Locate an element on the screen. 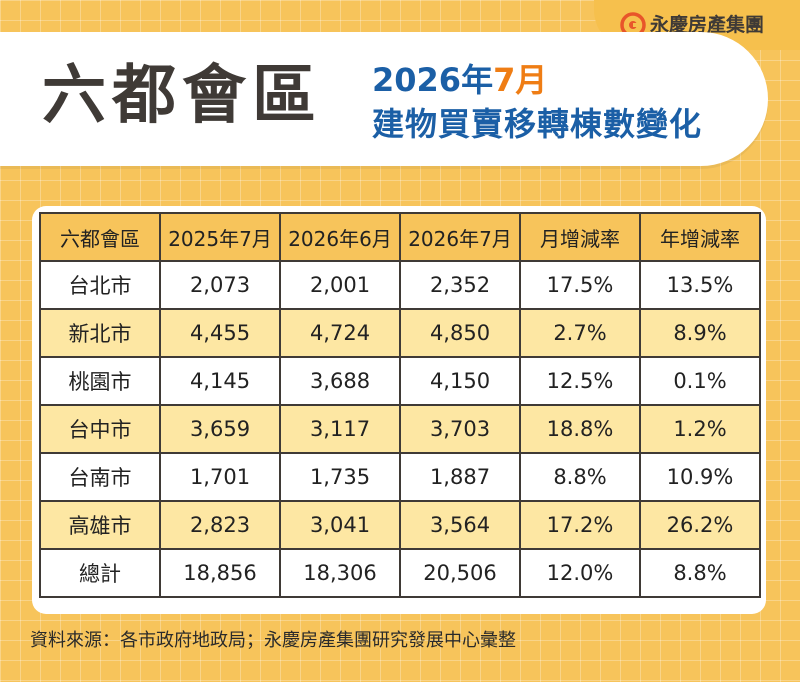  yoy-cell: 0.1% is located at coordinates (700, 381).